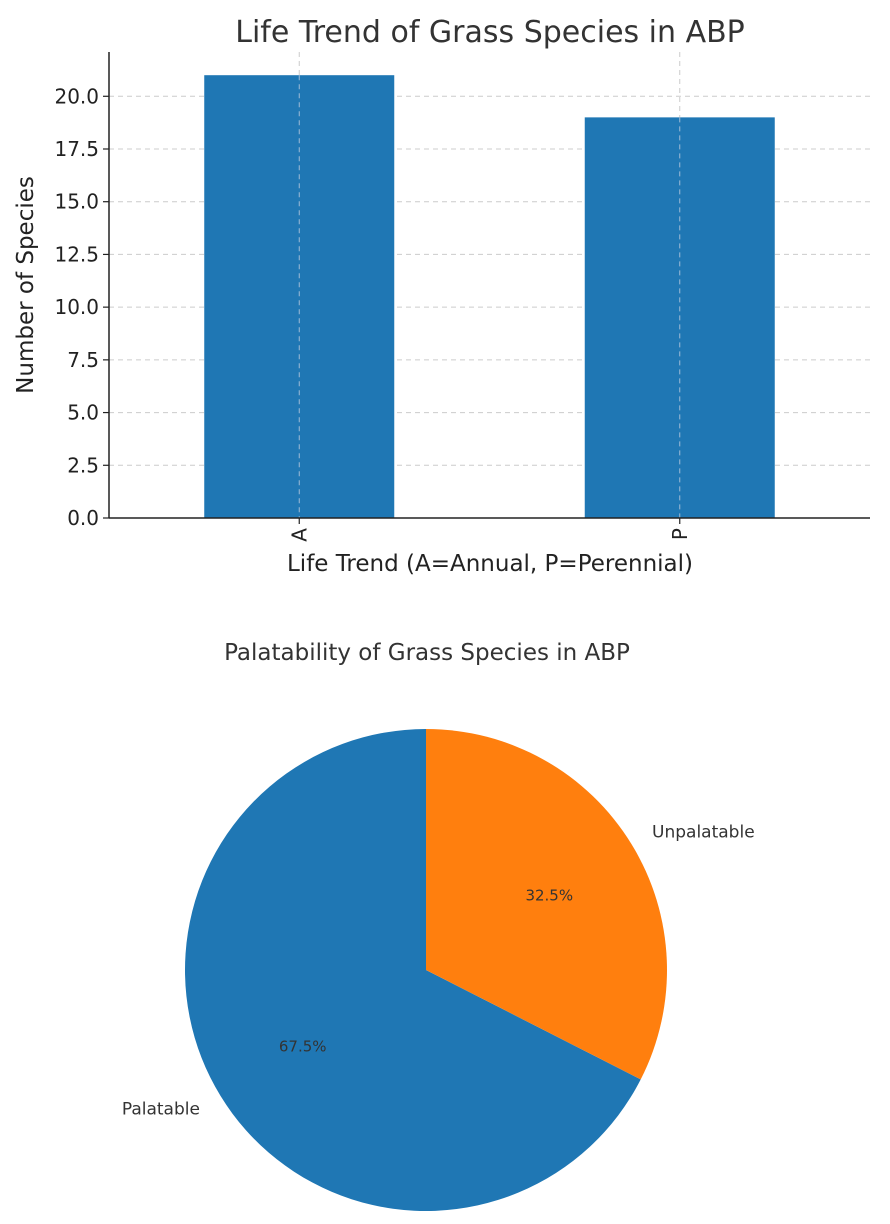 Image resolution: width=890 pixels, height=1224 pixels. Describe the element at coordinates (703, 832) in the screenshot. I see `pie-slice-label: Unpalatable` at that location.